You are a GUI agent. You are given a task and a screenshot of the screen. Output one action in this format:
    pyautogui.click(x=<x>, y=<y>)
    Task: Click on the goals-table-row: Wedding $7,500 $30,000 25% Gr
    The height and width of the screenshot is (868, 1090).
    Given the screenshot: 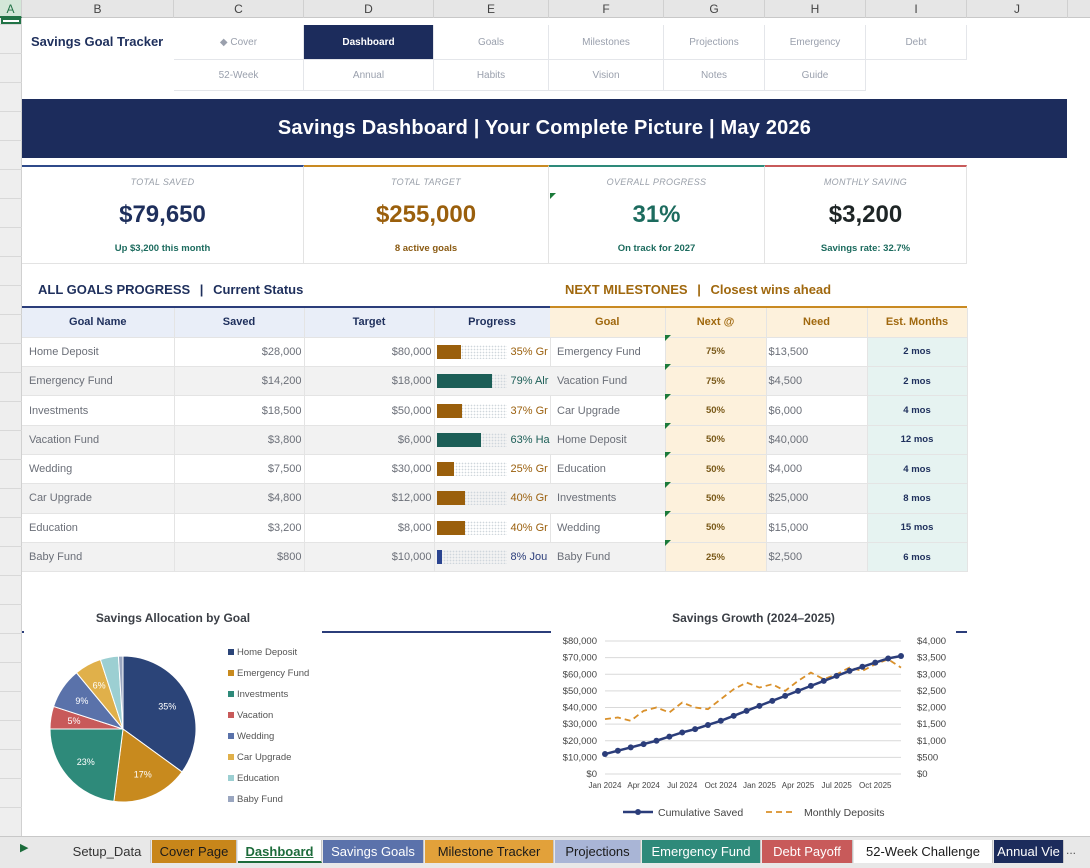 What is the action you would take?
    pyautogui.click(x=286, y=469)
    